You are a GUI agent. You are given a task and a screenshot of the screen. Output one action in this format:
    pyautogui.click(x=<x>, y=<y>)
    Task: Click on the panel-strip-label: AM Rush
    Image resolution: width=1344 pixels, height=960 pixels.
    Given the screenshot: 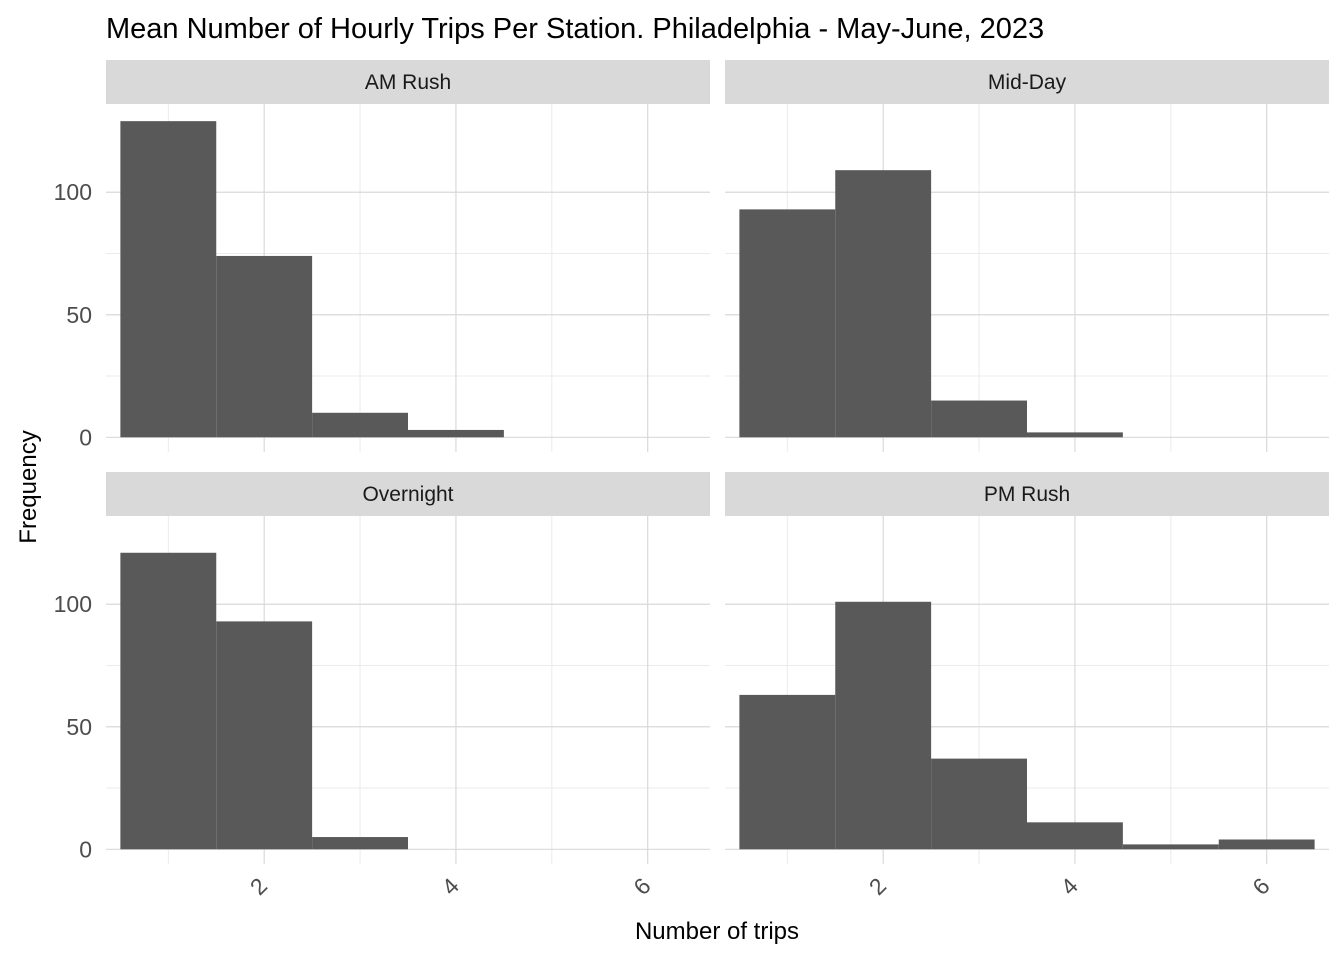 What is the action you would take?
    pyautogui.click(x=408, y=82)
    